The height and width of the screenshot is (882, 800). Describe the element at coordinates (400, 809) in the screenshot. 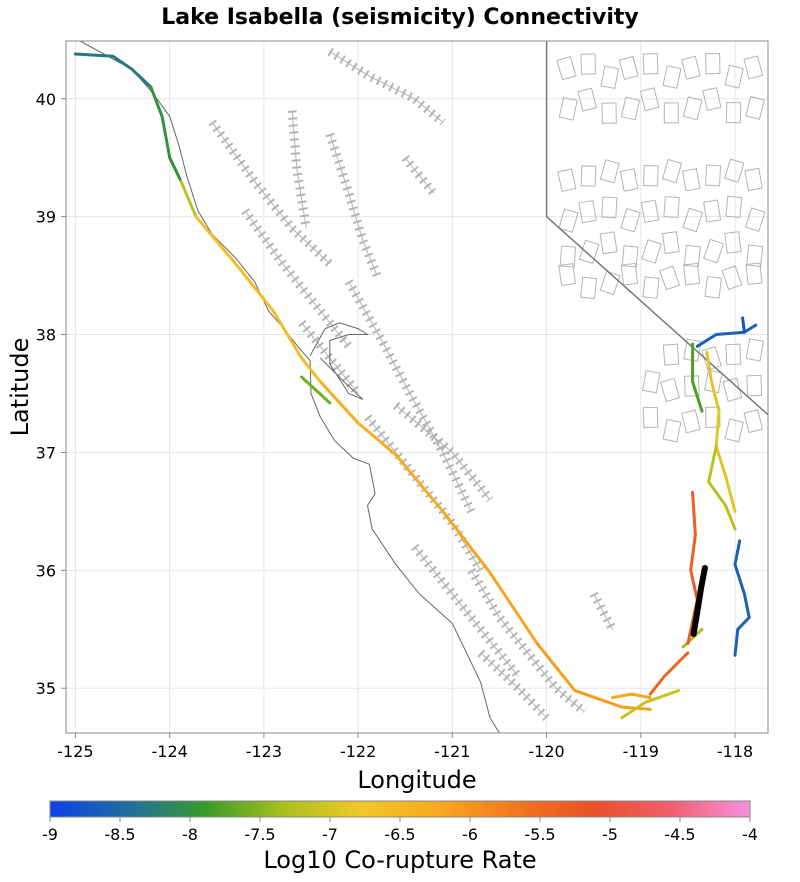

I see `colorbar` at that location.